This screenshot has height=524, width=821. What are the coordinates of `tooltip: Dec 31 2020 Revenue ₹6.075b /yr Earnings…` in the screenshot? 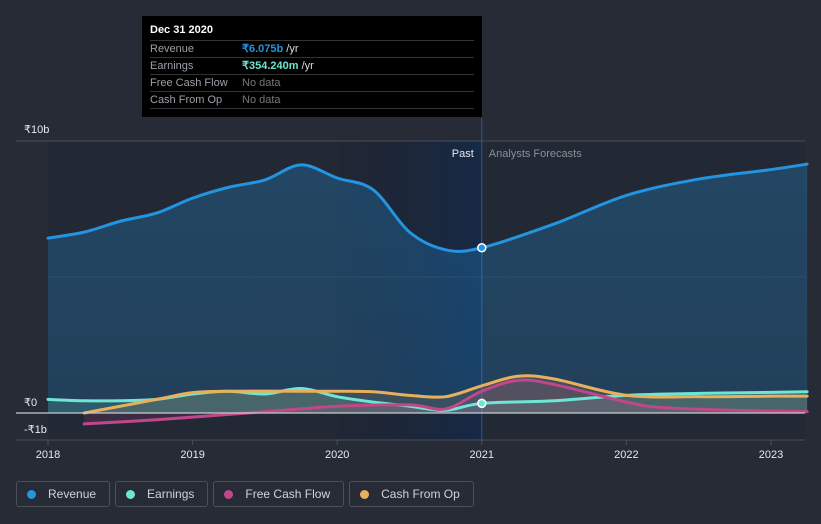 It's located at (312, 66).